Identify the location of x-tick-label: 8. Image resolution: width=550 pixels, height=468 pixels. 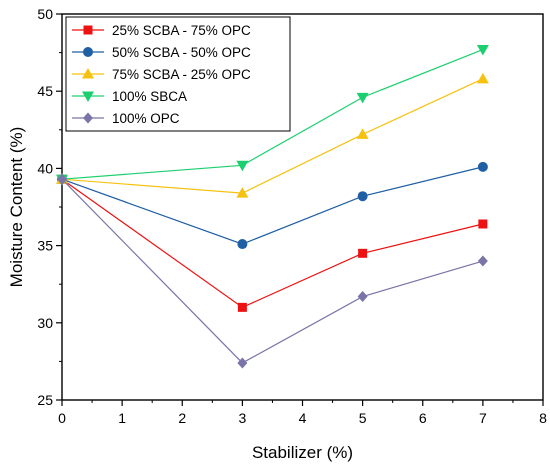
(543, 418).